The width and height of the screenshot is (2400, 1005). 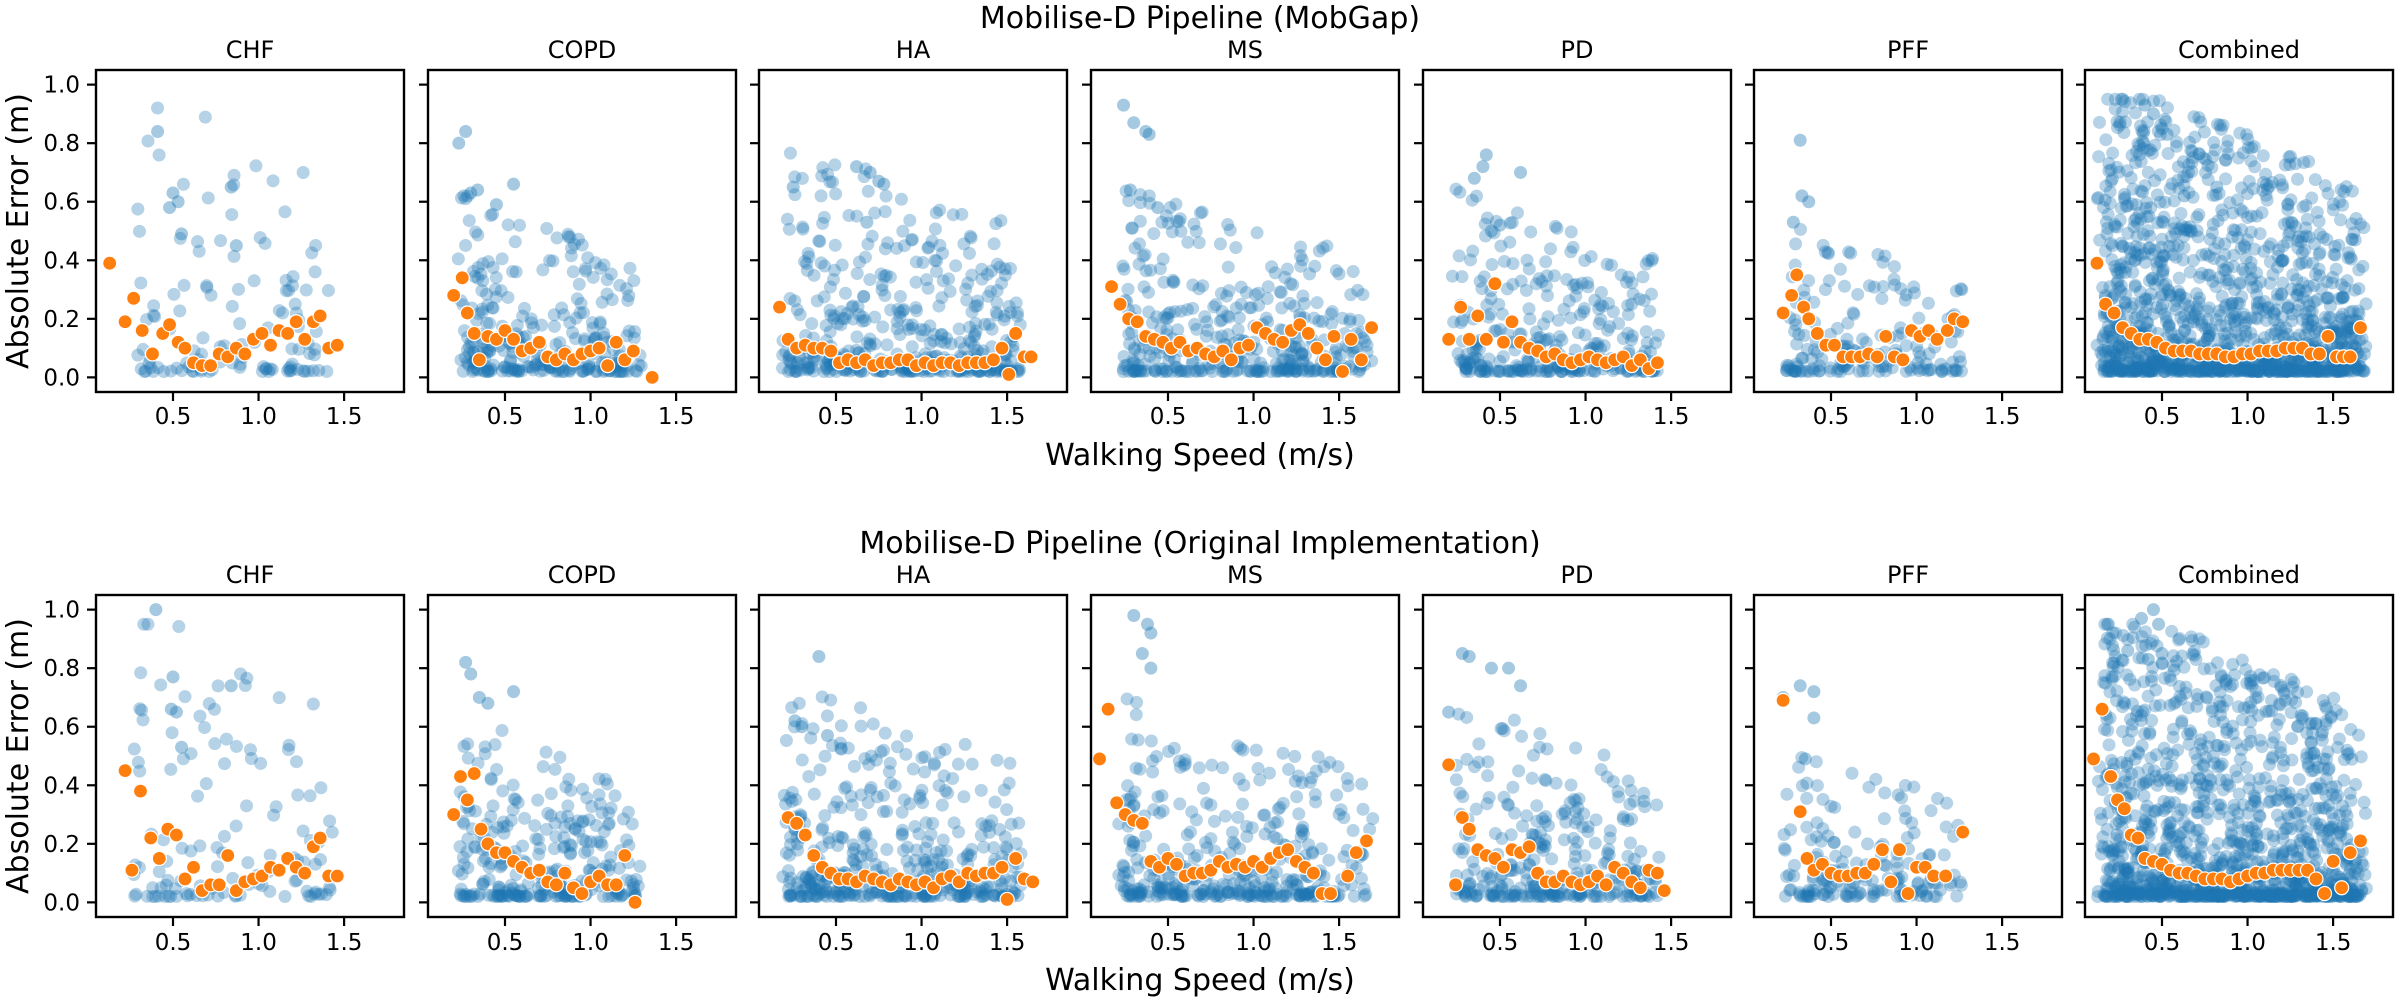 I want to click on panel-title: HA, so click(x=913, y=50).